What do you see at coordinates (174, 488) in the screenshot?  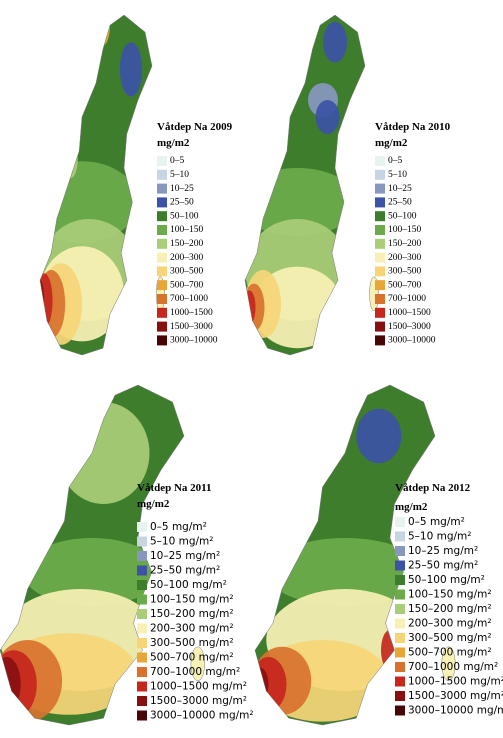 I see `legend-title: Våtdep Na 2011` at bounding box center [174, 488].